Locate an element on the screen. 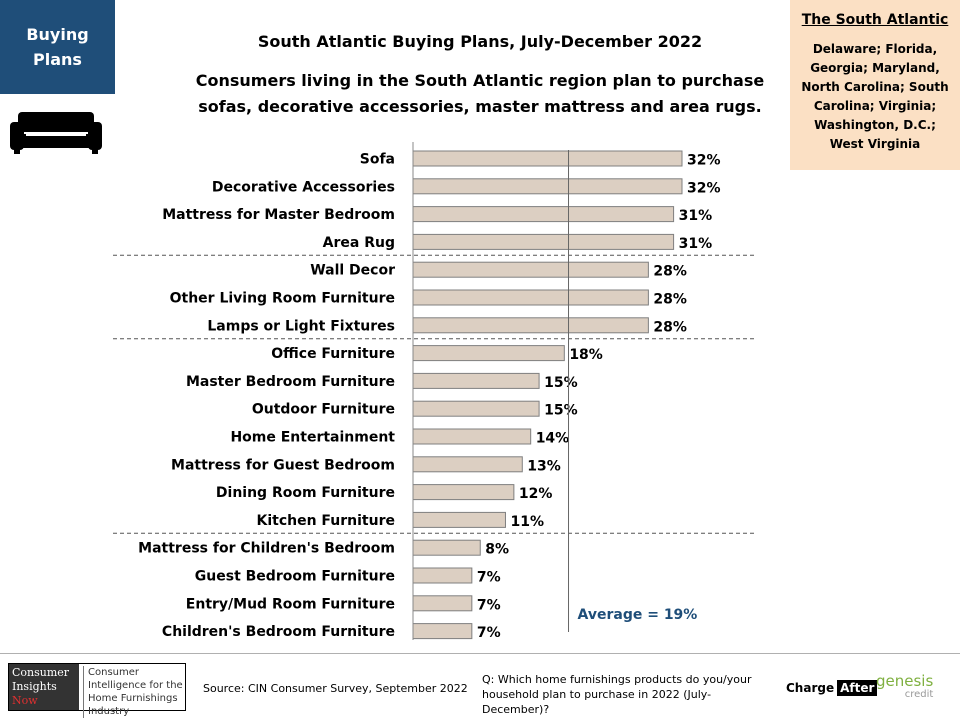  category-label: Mattress for Guest Bedroom is located at coordinates (283, 465).